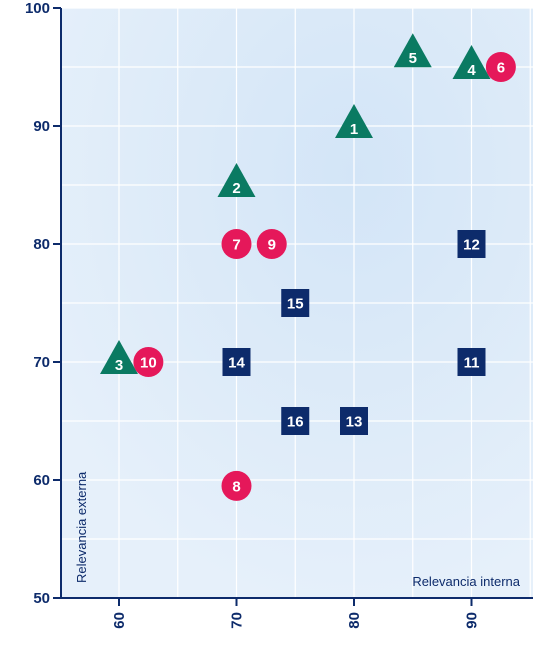  Describe the element at coordinates (41, 244) in the screenshot. I see `y-tick-label: 80` at that location.